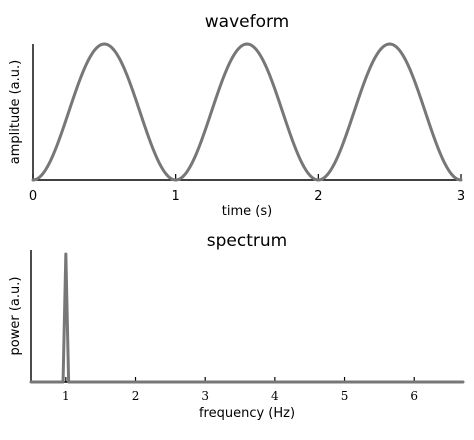  I want to click on chart-title: waveform, so click(247, 22).